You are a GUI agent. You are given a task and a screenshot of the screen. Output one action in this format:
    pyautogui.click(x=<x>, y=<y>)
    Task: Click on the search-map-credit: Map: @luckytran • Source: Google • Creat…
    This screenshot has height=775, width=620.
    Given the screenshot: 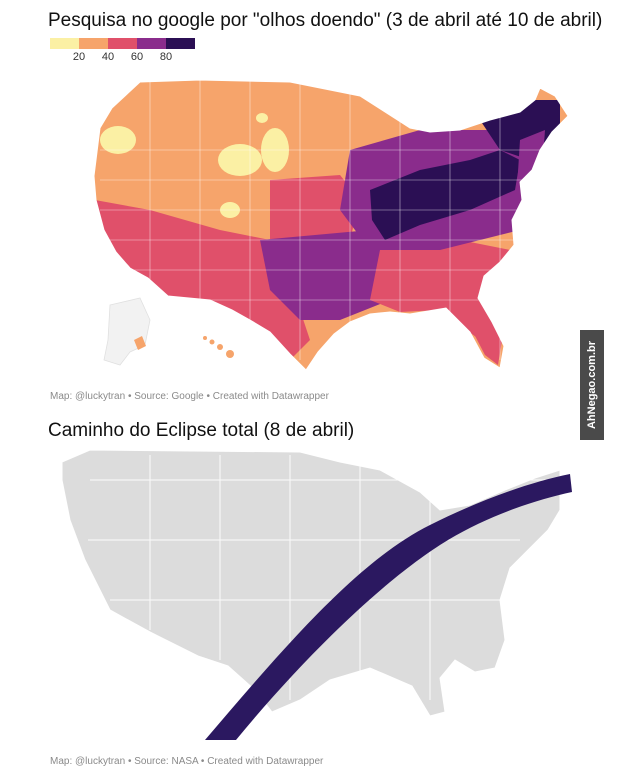 What is the action you would take?
    pyautogui.click(x=189, y=396)
    